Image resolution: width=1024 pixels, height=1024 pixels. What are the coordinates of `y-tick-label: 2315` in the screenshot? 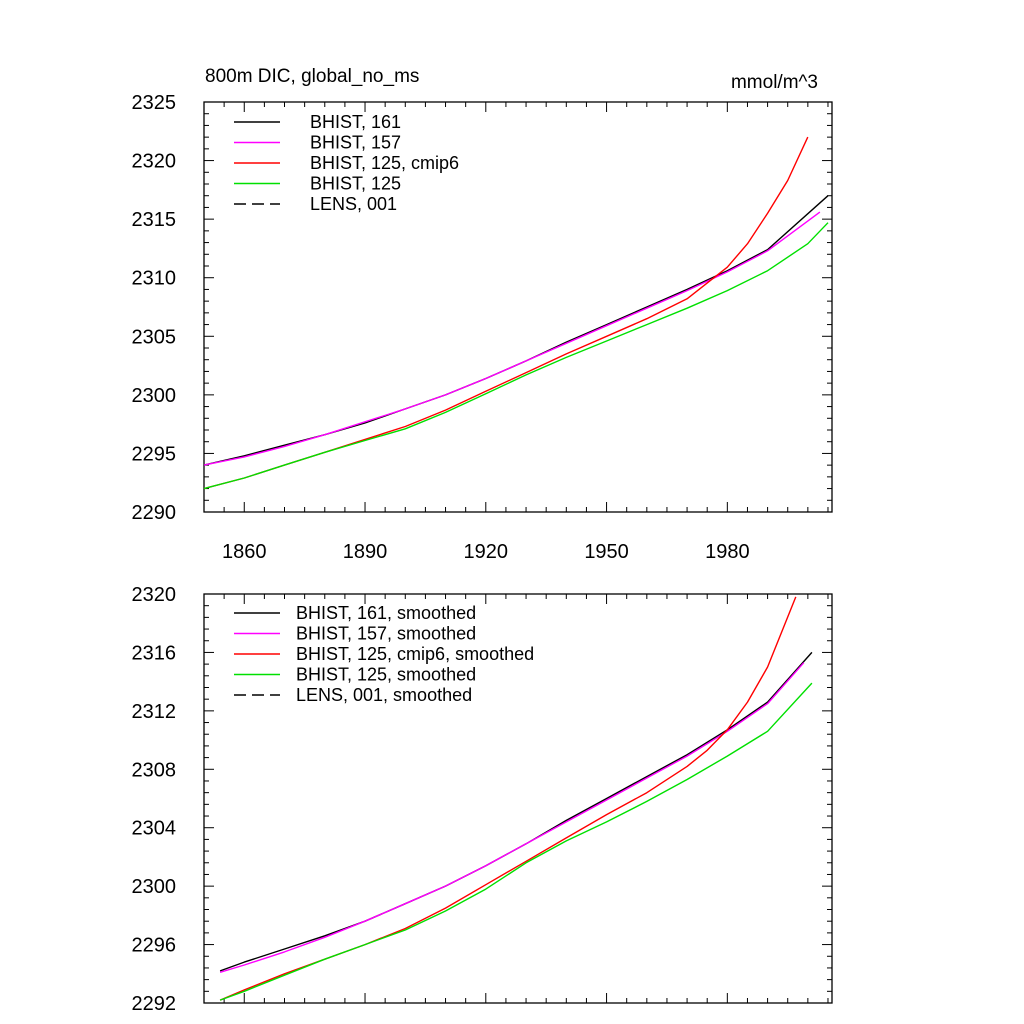 It's located at (154, 220).